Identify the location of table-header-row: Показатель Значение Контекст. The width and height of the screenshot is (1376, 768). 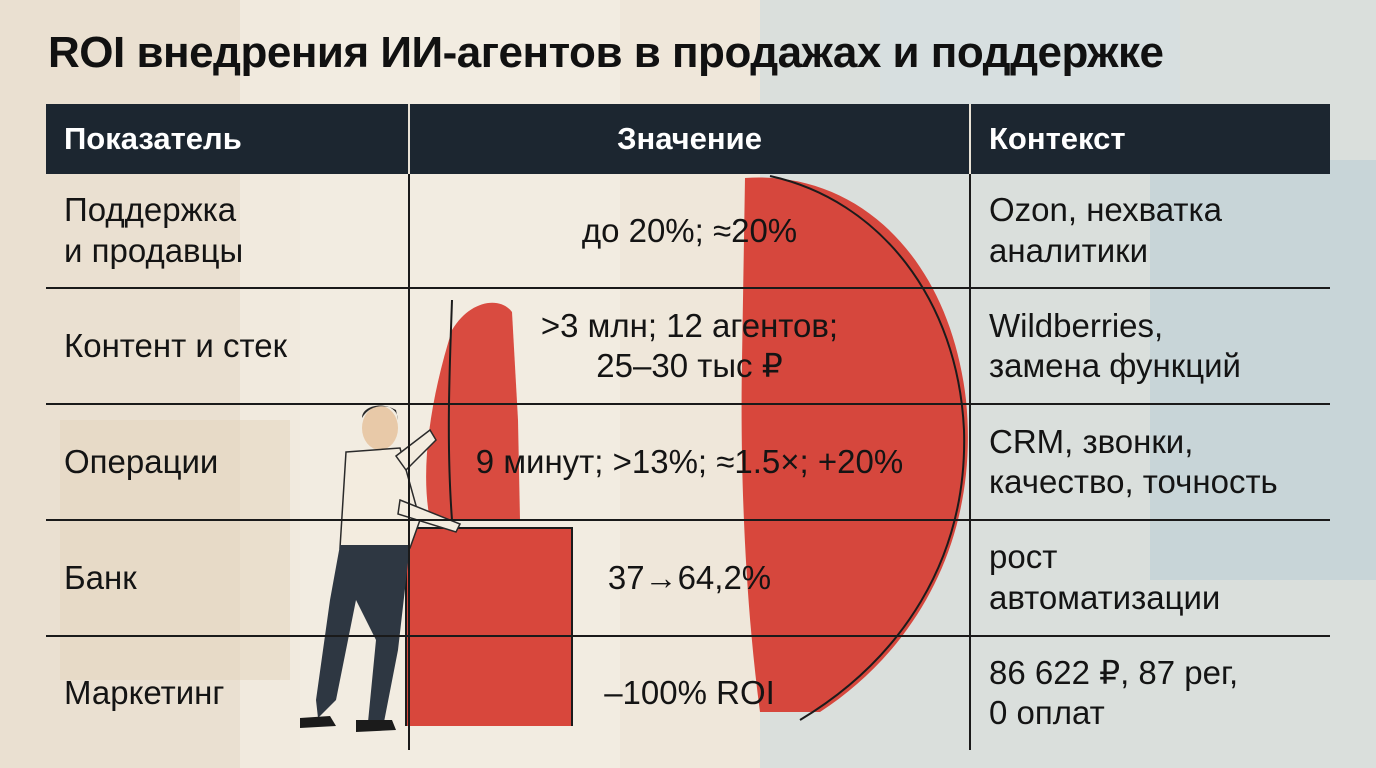
(688, 139).